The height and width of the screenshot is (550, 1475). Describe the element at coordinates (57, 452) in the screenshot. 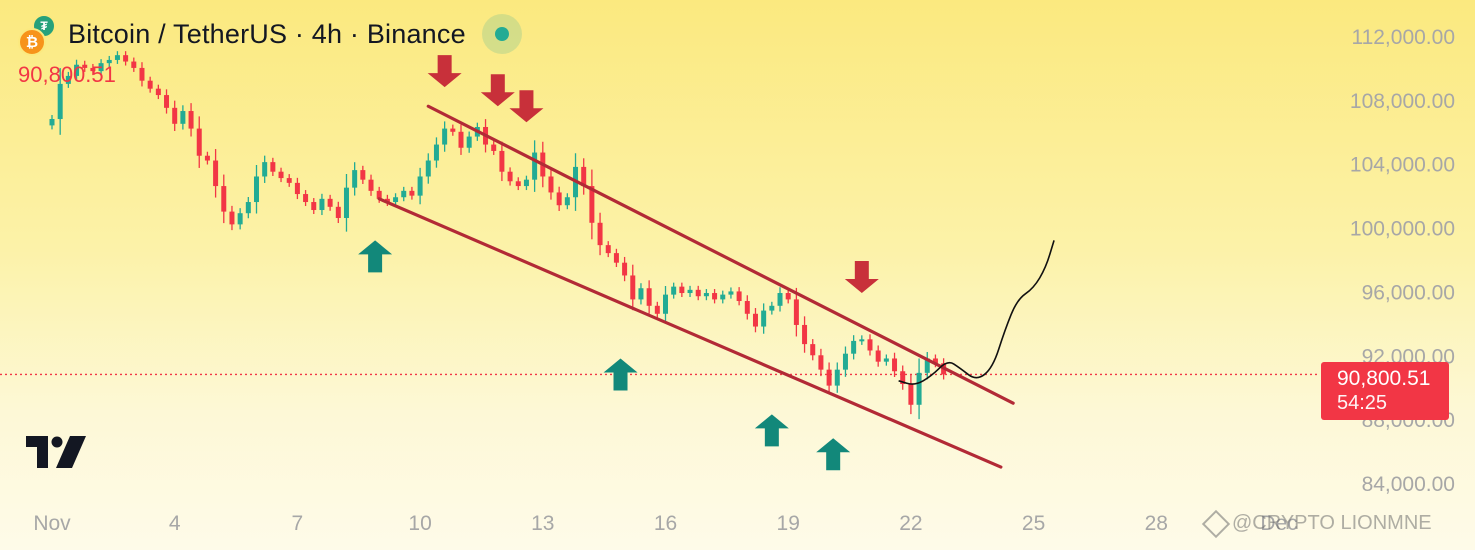

I see `tradingview-logo-icon` at that location.